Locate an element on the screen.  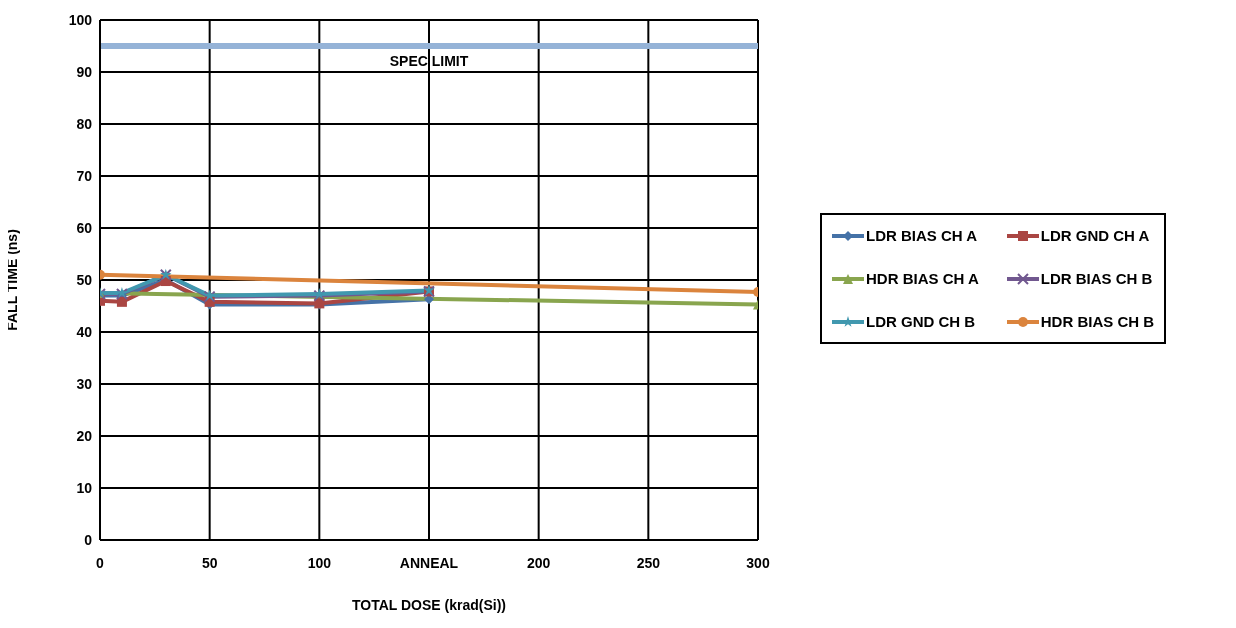
y-tick-label: 50 is located at coordinates (84, 279).